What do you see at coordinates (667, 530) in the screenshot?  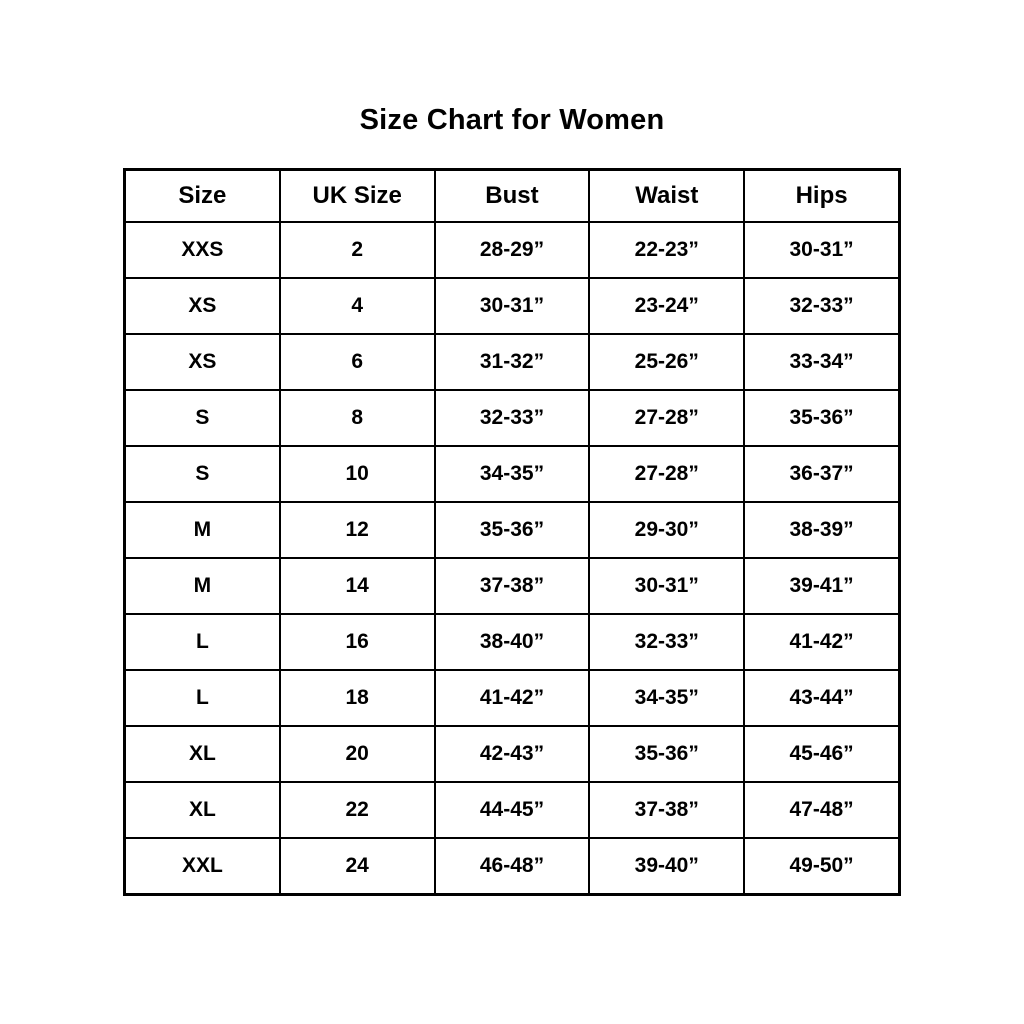 I see `cell-waist: 29-30”` at bounding box center [667, 530].